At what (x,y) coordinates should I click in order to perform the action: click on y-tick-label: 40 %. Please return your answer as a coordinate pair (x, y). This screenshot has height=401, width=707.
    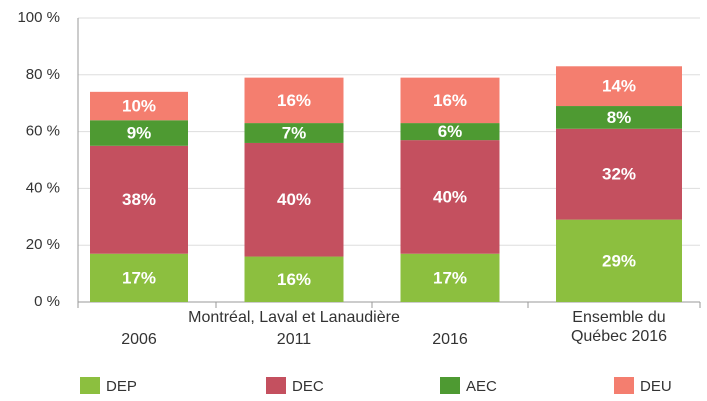
    Looking at the image, I should click on (43, 187).